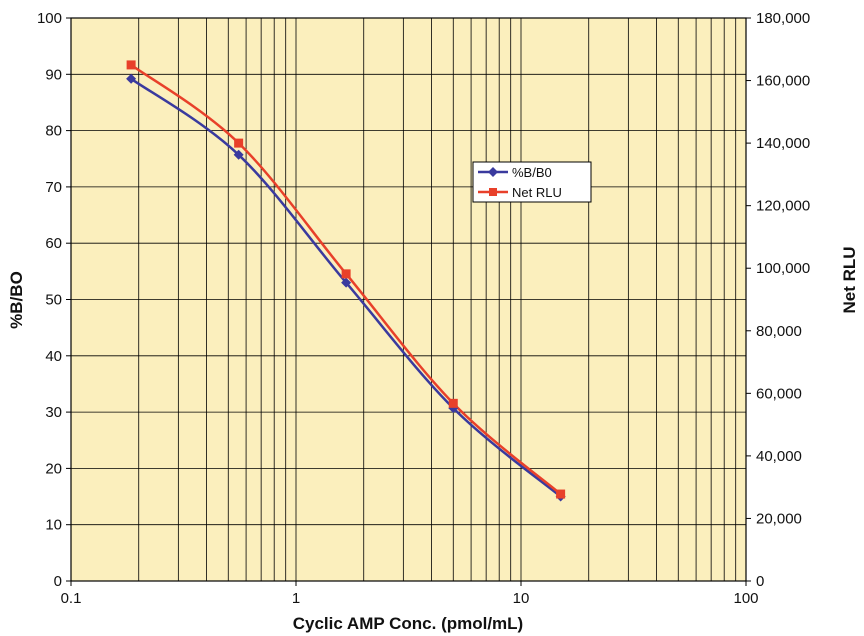 The width and height of the screenshot is (864, 636). I want to click on left-tick-label: 0, so click(58, 581).